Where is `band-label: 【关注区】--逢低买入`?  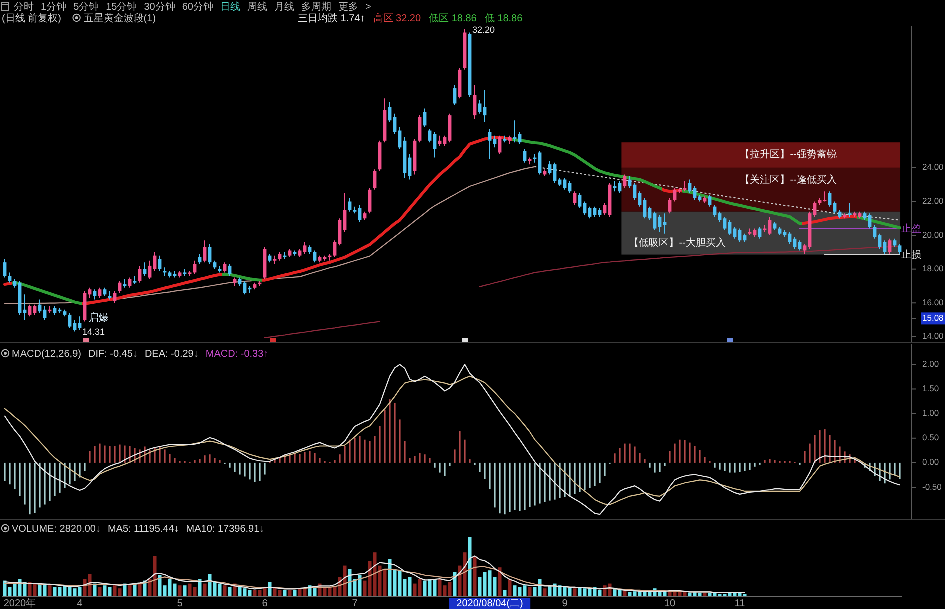 band-label: 【关注区】--逢低买入 is located at coordinates (788, 180).